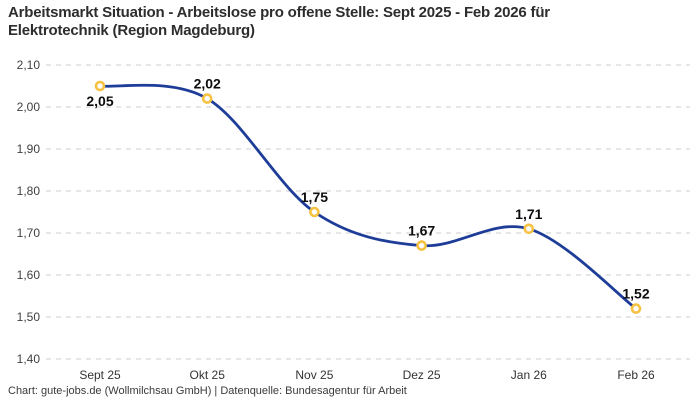  What do you see at coordinates (29, 191) in the screenshot?
I see `y-tick-label: 1,80` at bounding box center [29, 191].